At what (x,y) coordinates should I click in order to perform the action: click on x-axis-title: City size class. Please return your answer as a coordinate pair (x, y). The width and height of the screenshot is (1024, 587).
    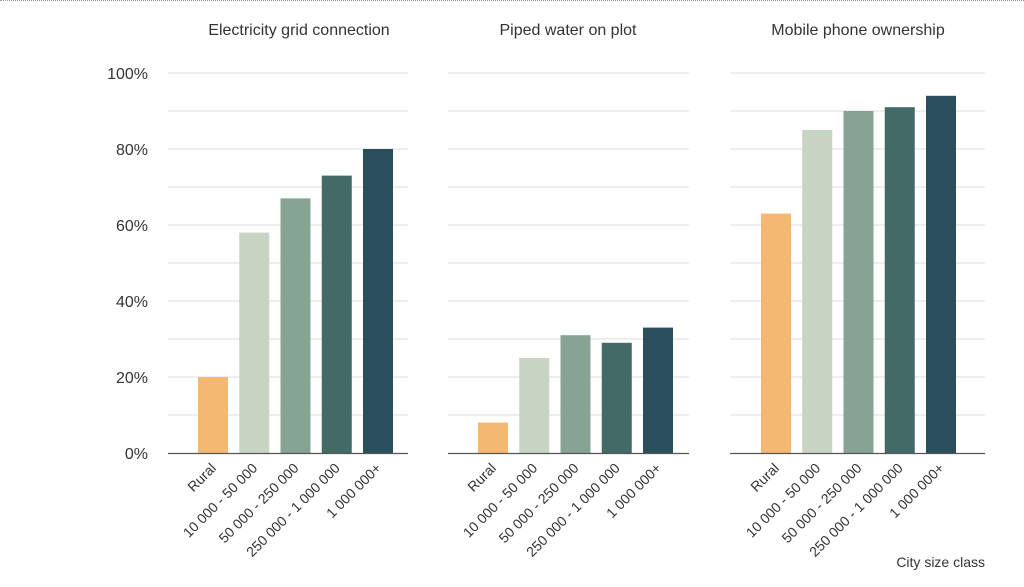
    Looking at the image, I should click on (940, 562).